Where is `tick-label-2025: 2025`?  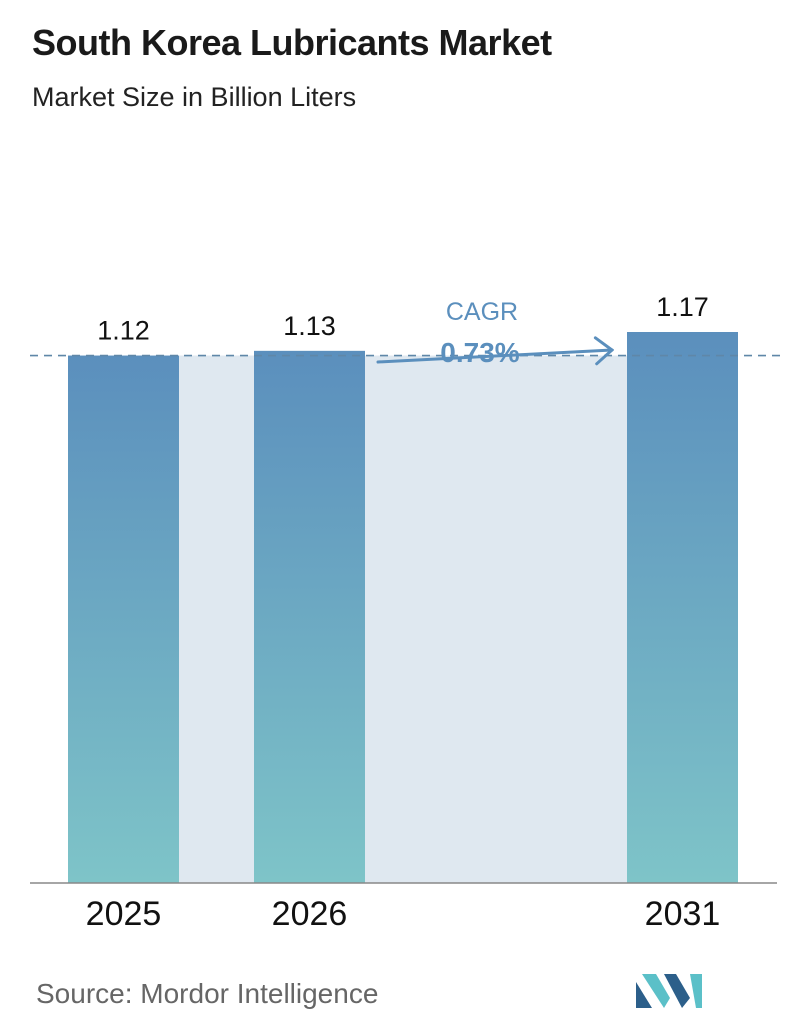 tick-label-2025: 2025 is located at coordinates (124, 914).